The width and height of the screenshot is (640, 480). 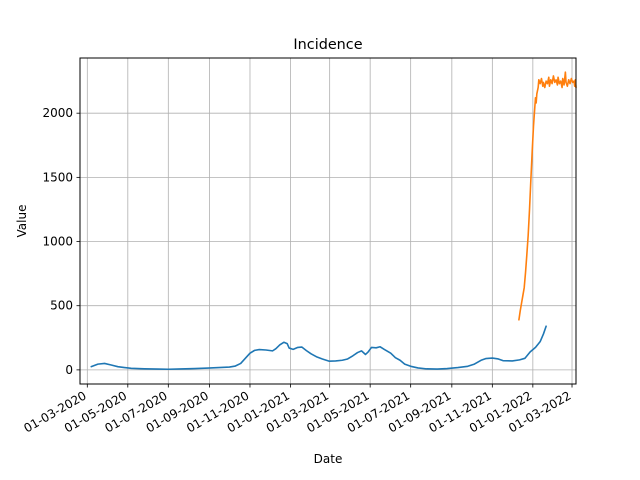 I want to click on y-axis-label: Value, so click(x=22, y=221).